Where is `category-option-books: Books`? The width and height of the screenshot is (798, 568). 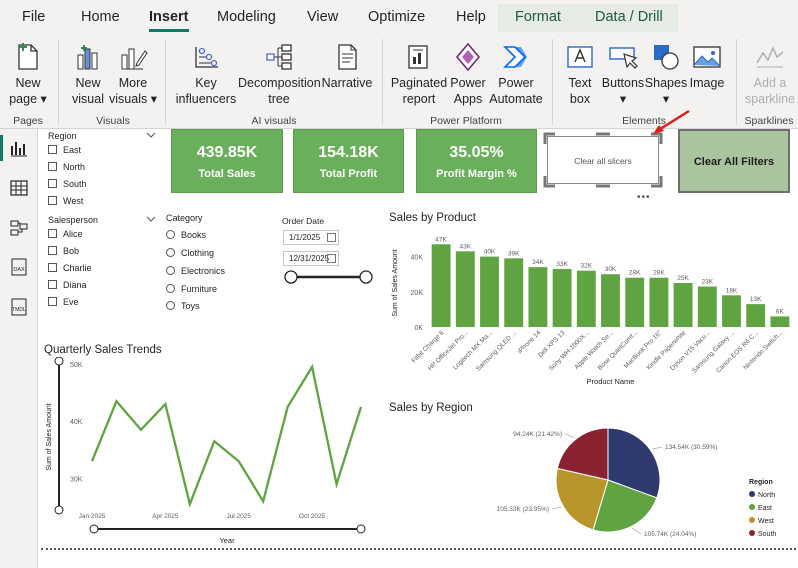
category-option-books: Books is located at coordinates (186, 235).